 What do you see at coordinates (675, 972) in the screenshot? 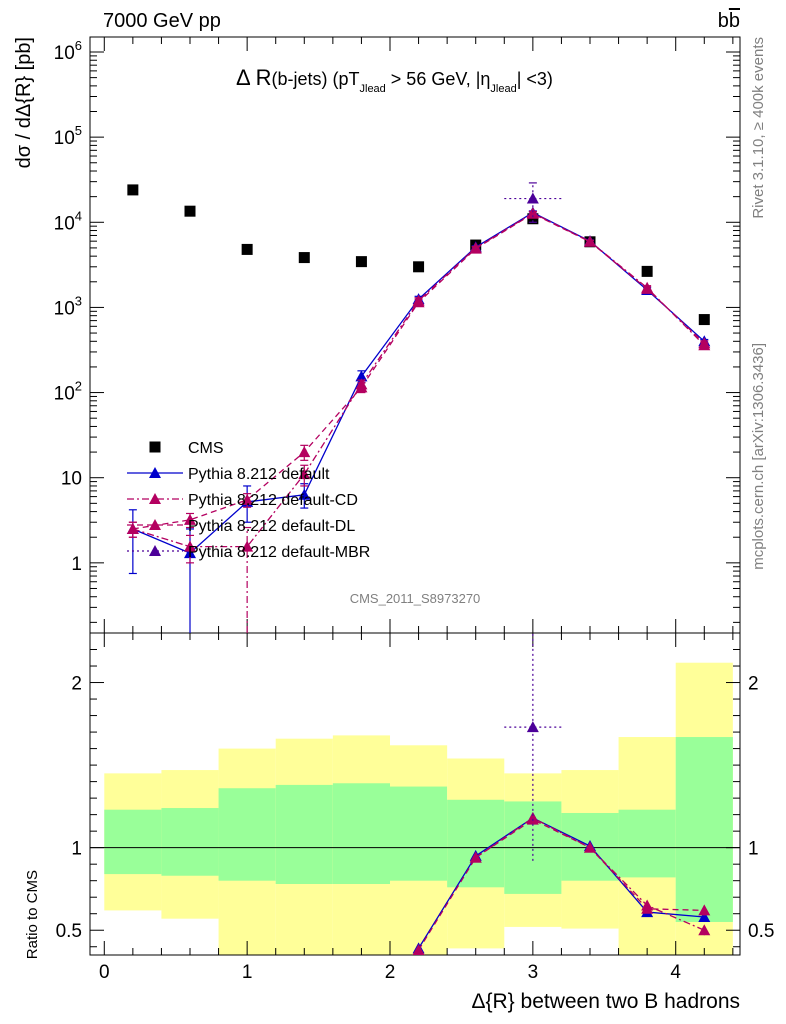
I see `x-tick-label: 4` at bounding box center [675, 972].